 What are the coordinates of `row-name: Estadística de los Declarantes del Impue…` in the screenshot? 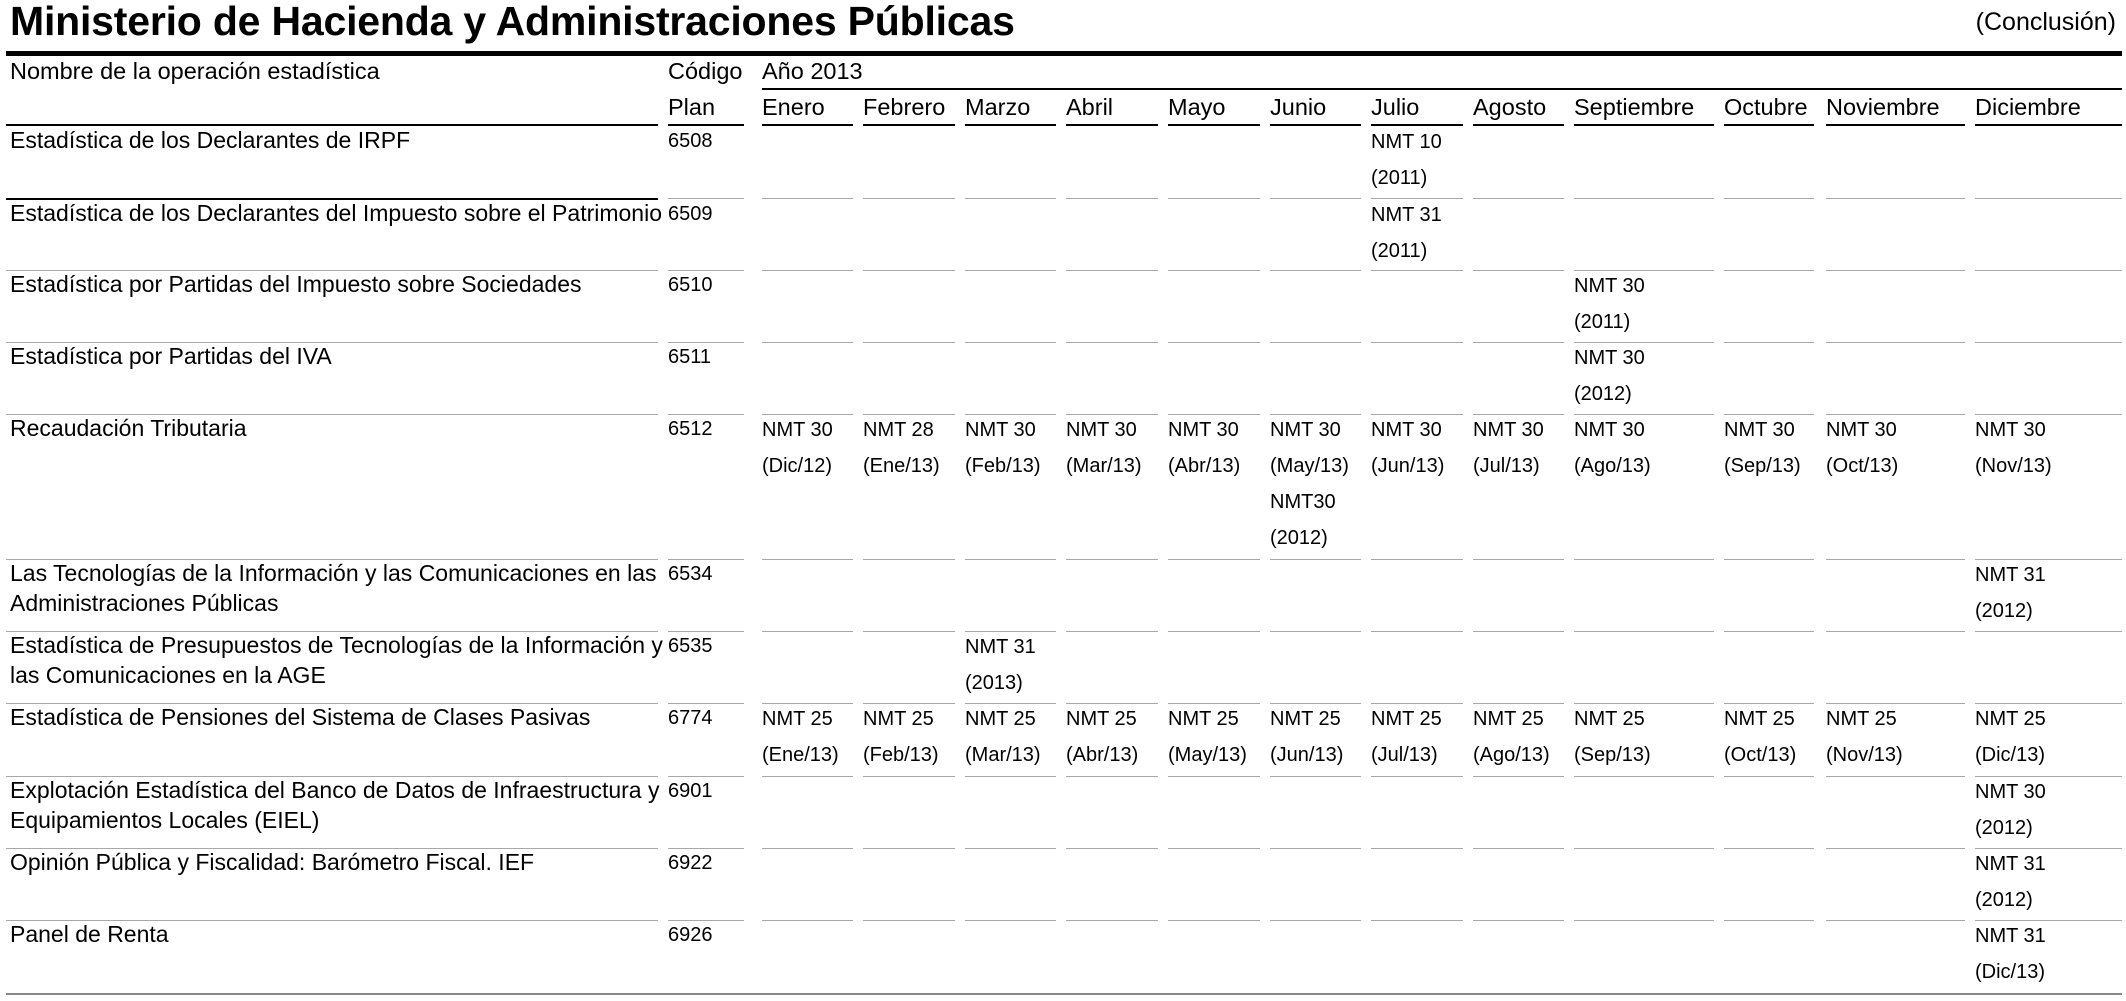 It's located at (336, 213).